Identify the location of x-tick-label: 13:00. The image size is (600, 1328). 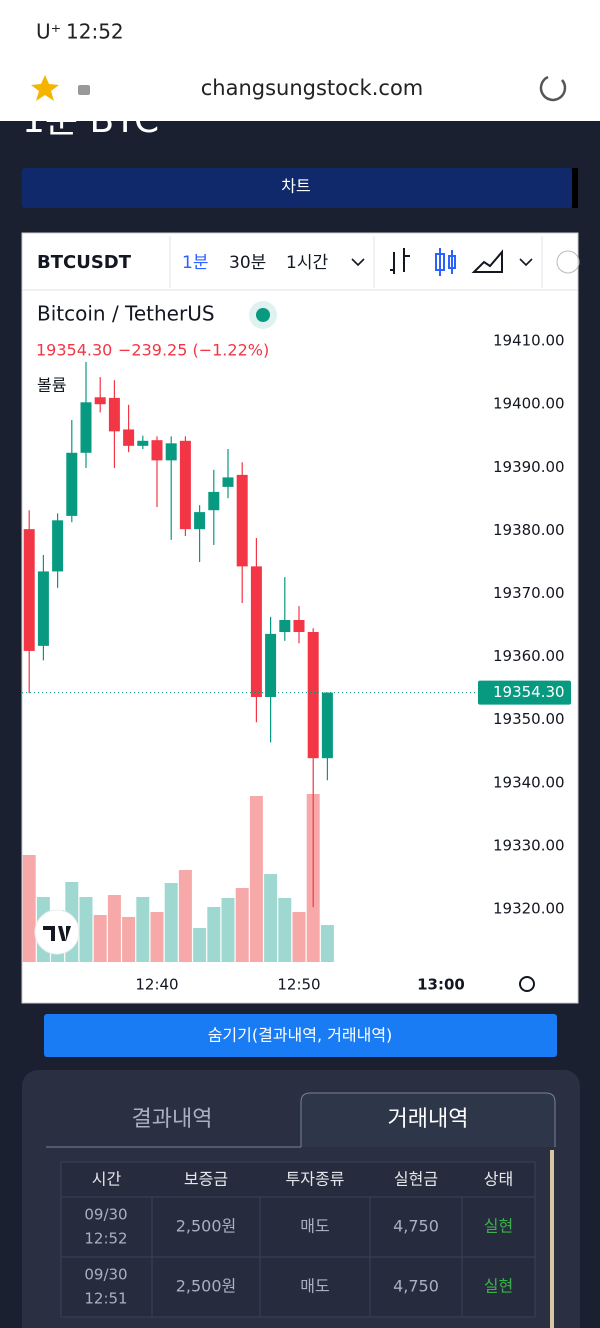
(441, 985).